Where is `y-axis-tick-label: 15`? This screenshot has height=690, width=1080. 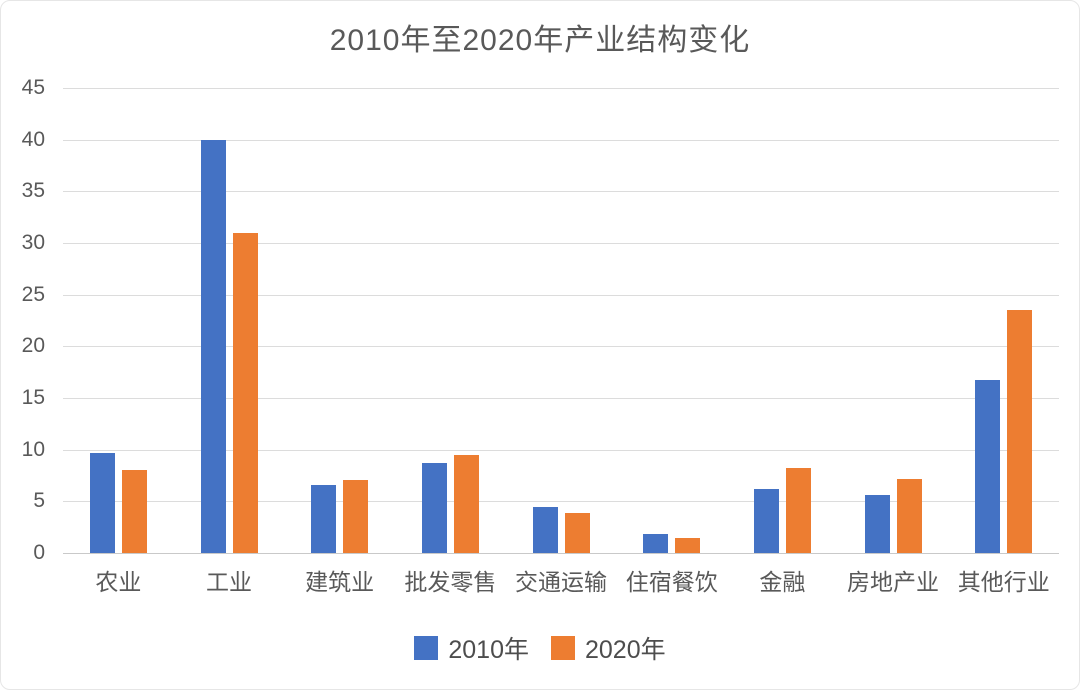 y-axis-tick-label: 15 is located at coordinates (33, 397).